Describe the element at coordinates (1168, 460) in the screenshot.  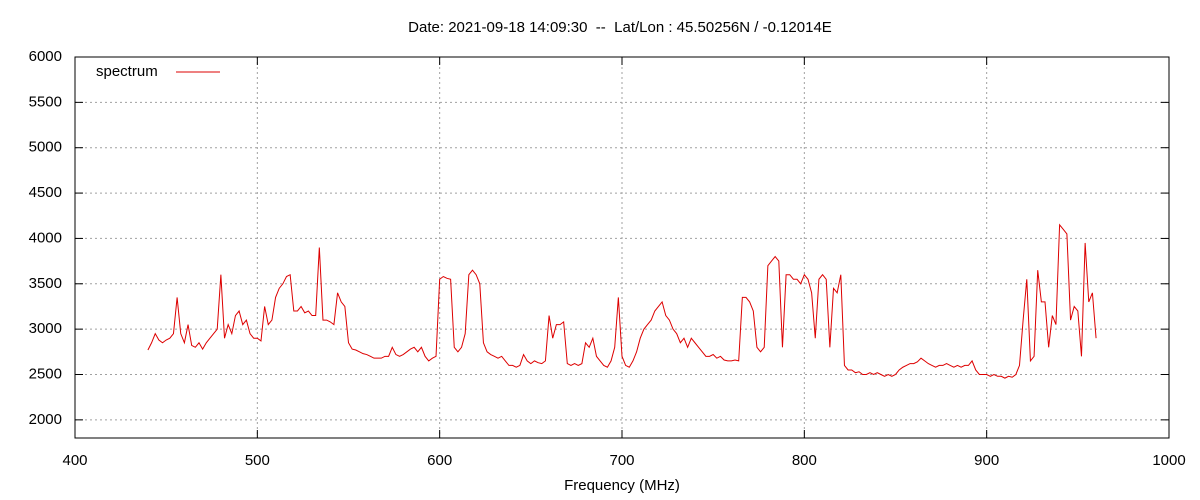
I see `x-tick-label: 1000` at that location.